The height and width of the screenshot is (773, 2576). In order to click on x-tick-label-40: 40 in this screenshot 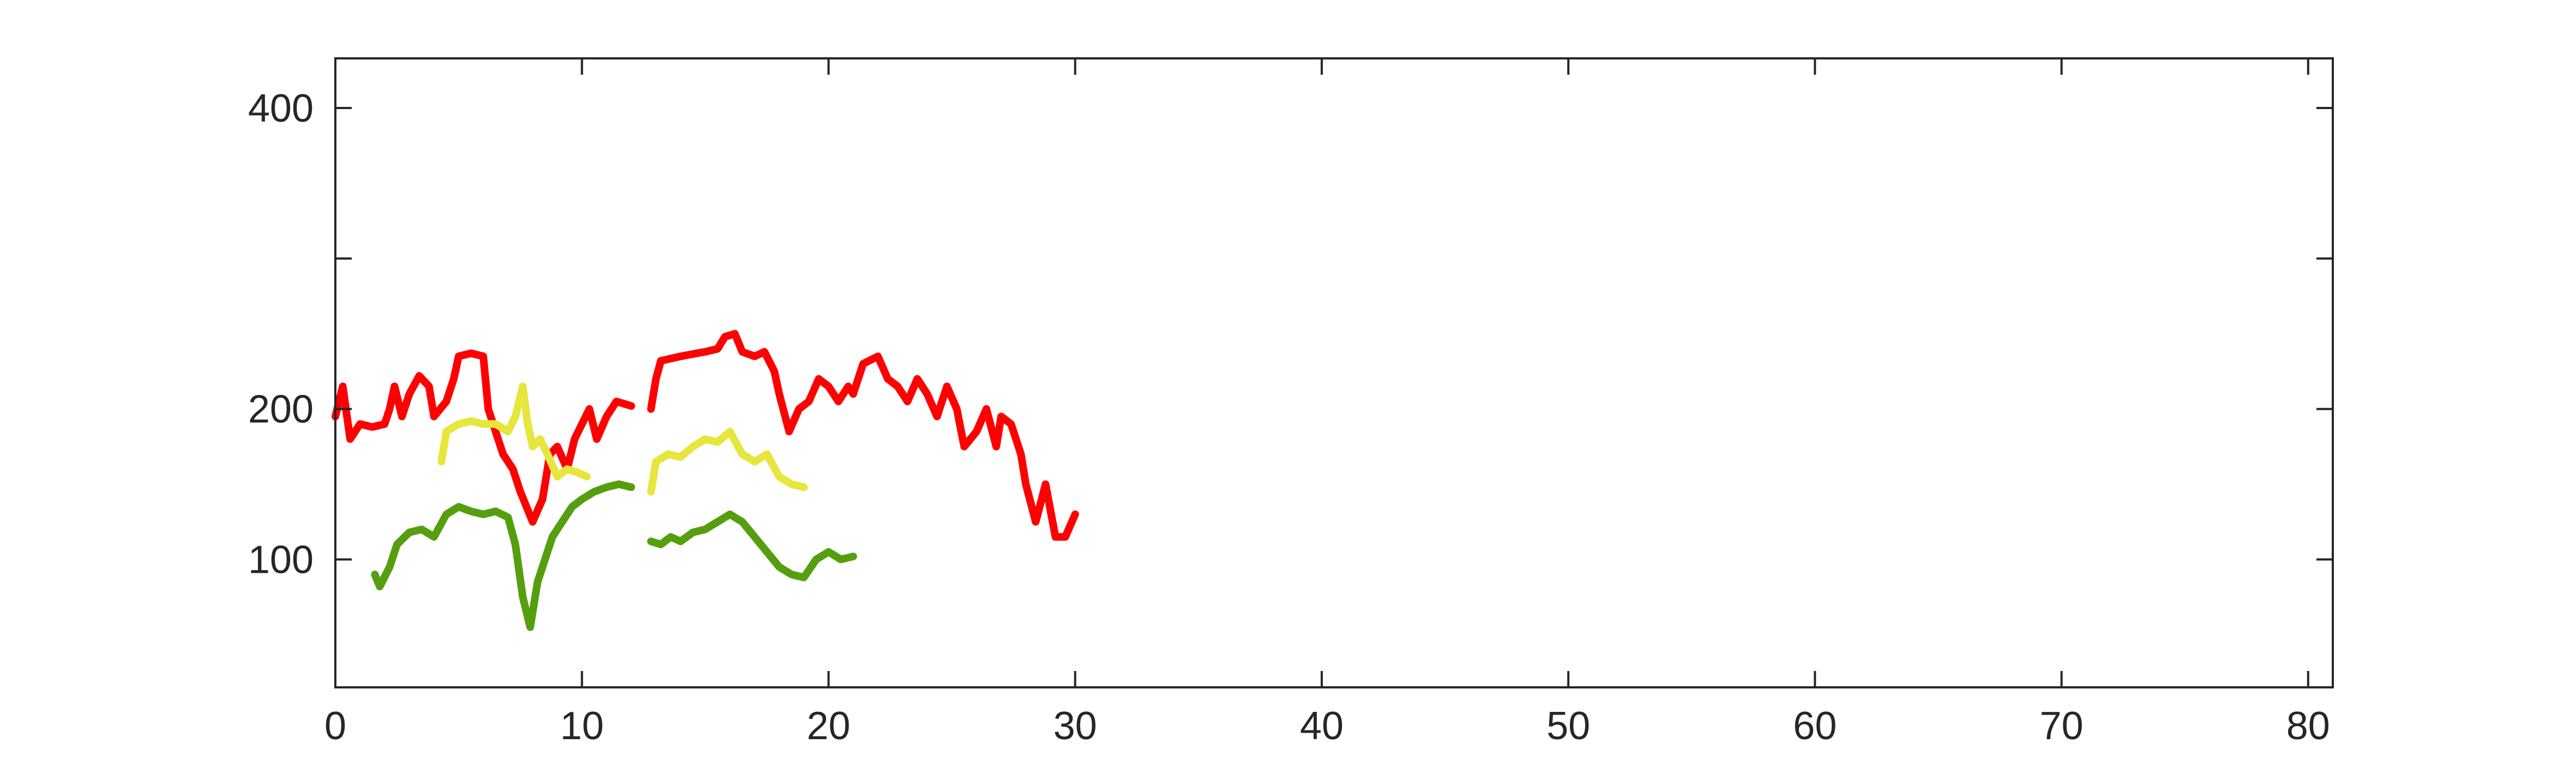, I will do `click(1322, 726)`.